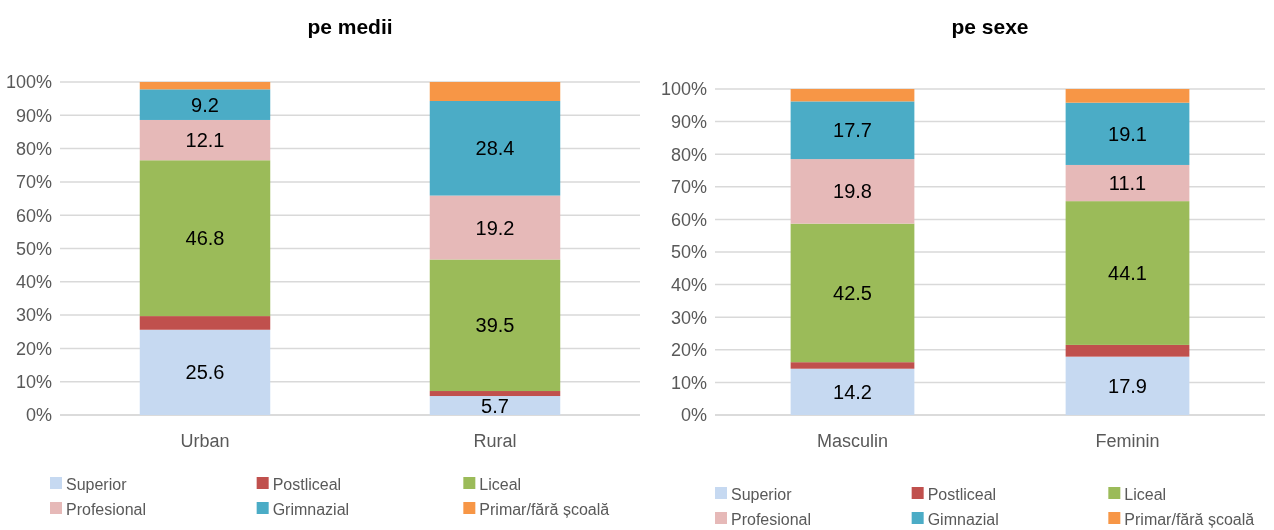 This screenshot has height=530, width=1274. I want to click on data-label: 14.2, so click(852, 391).